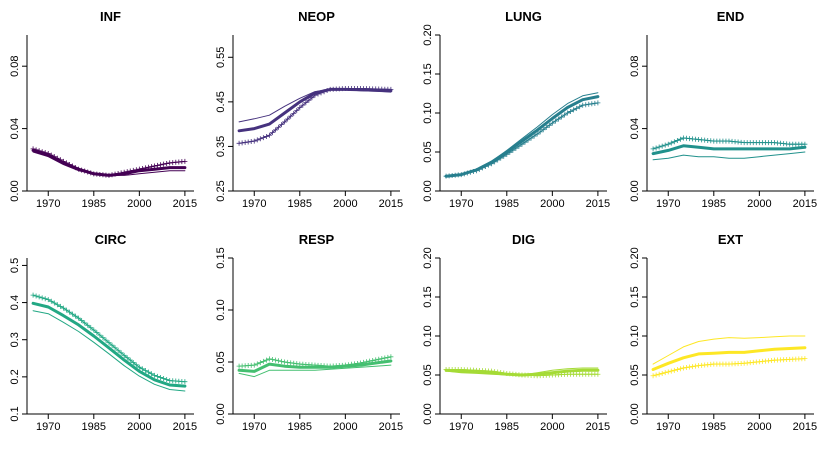  I want to click on y-tick-label: 0.55, so click(221, 57).